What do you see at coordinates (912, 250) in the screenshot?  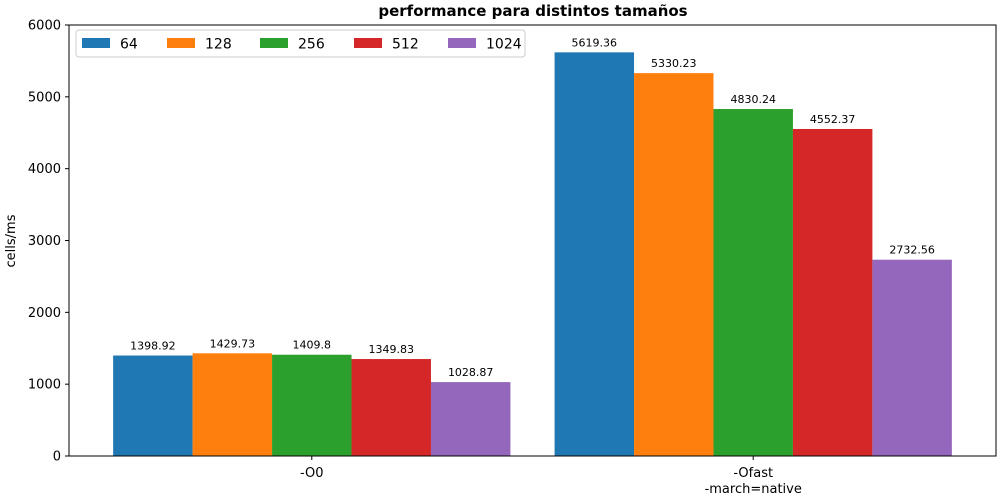 I see `bar-value-label: 2732.56` at bounding box center [912, 250].